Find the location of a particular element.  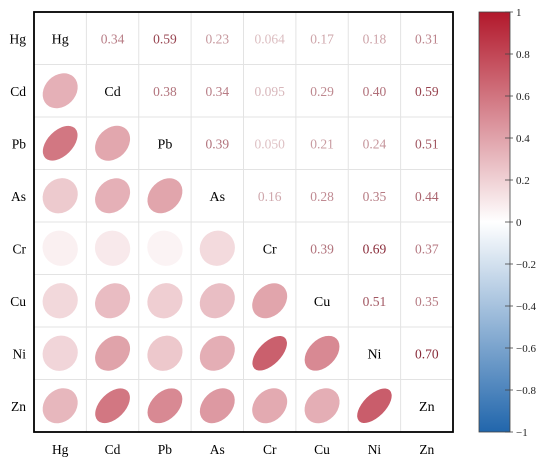

correlation-value: 0.23 is located at coordinates (218, 38).